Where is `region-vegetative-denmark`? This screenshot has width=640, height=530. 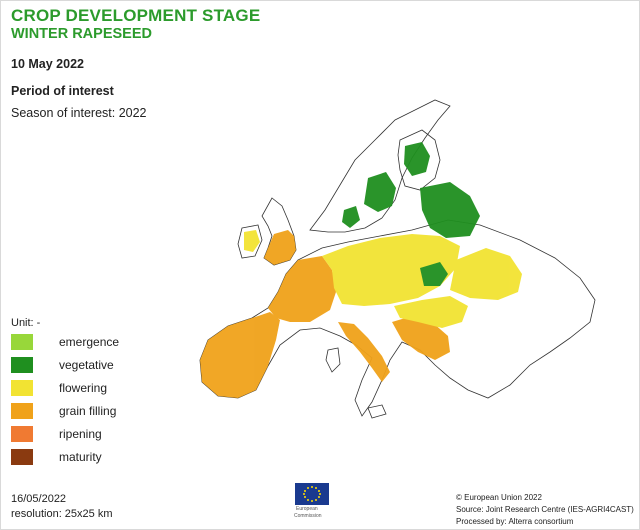 region-vegetative-denmark is located at coordinates (351, 217).